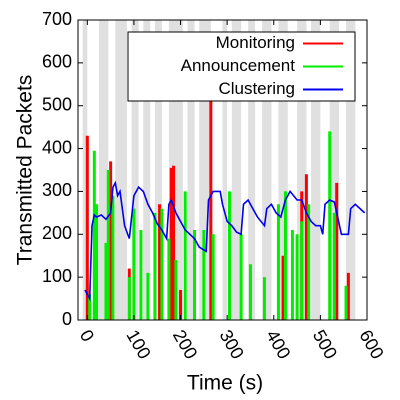 The width and height of the screenshot is (400, 400). What do you see at coordinates (238, 65) in the screenshot?
I see `legend-label: Announcement` at bounding box center [238, 65].